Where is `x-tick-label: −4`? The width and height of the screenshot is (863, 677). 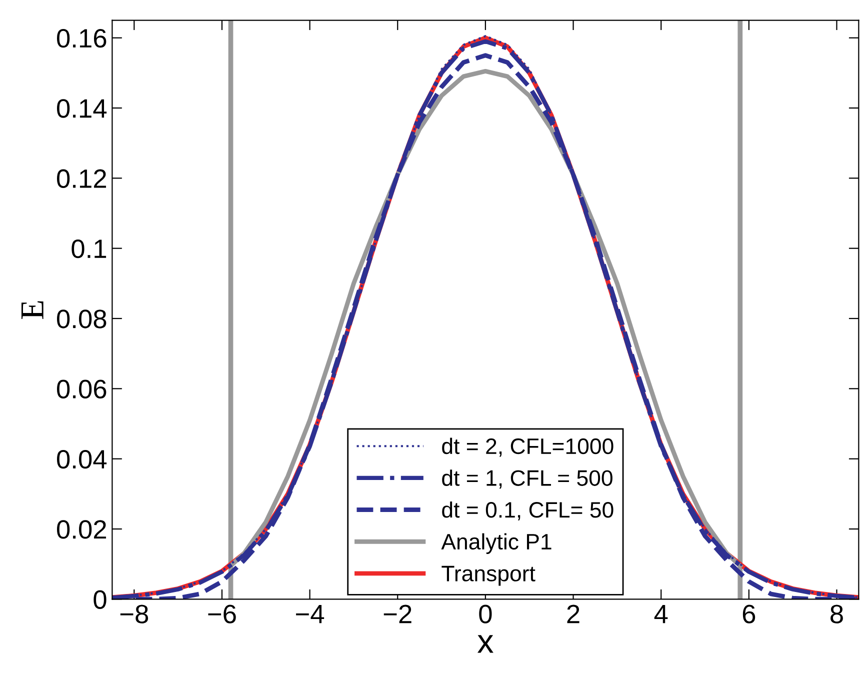 x-tick-label: −4 is located at coordinates (310, 614).